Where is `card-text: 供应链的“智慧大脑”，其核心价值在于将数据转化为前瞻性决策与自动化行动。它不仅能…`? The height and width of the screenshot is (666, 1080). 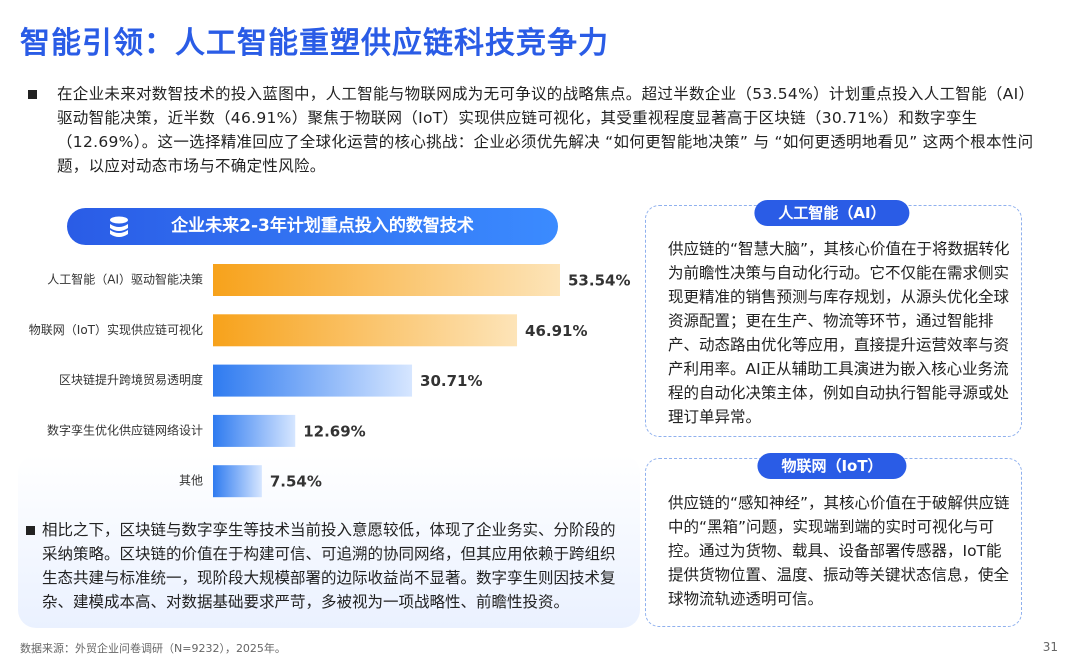
card-text: 供应链的“智慧大脑”，其核心价值在于将数据转化为前瞻性决策与自动化行动。它不仅能… is located at coordinates (839, 333).